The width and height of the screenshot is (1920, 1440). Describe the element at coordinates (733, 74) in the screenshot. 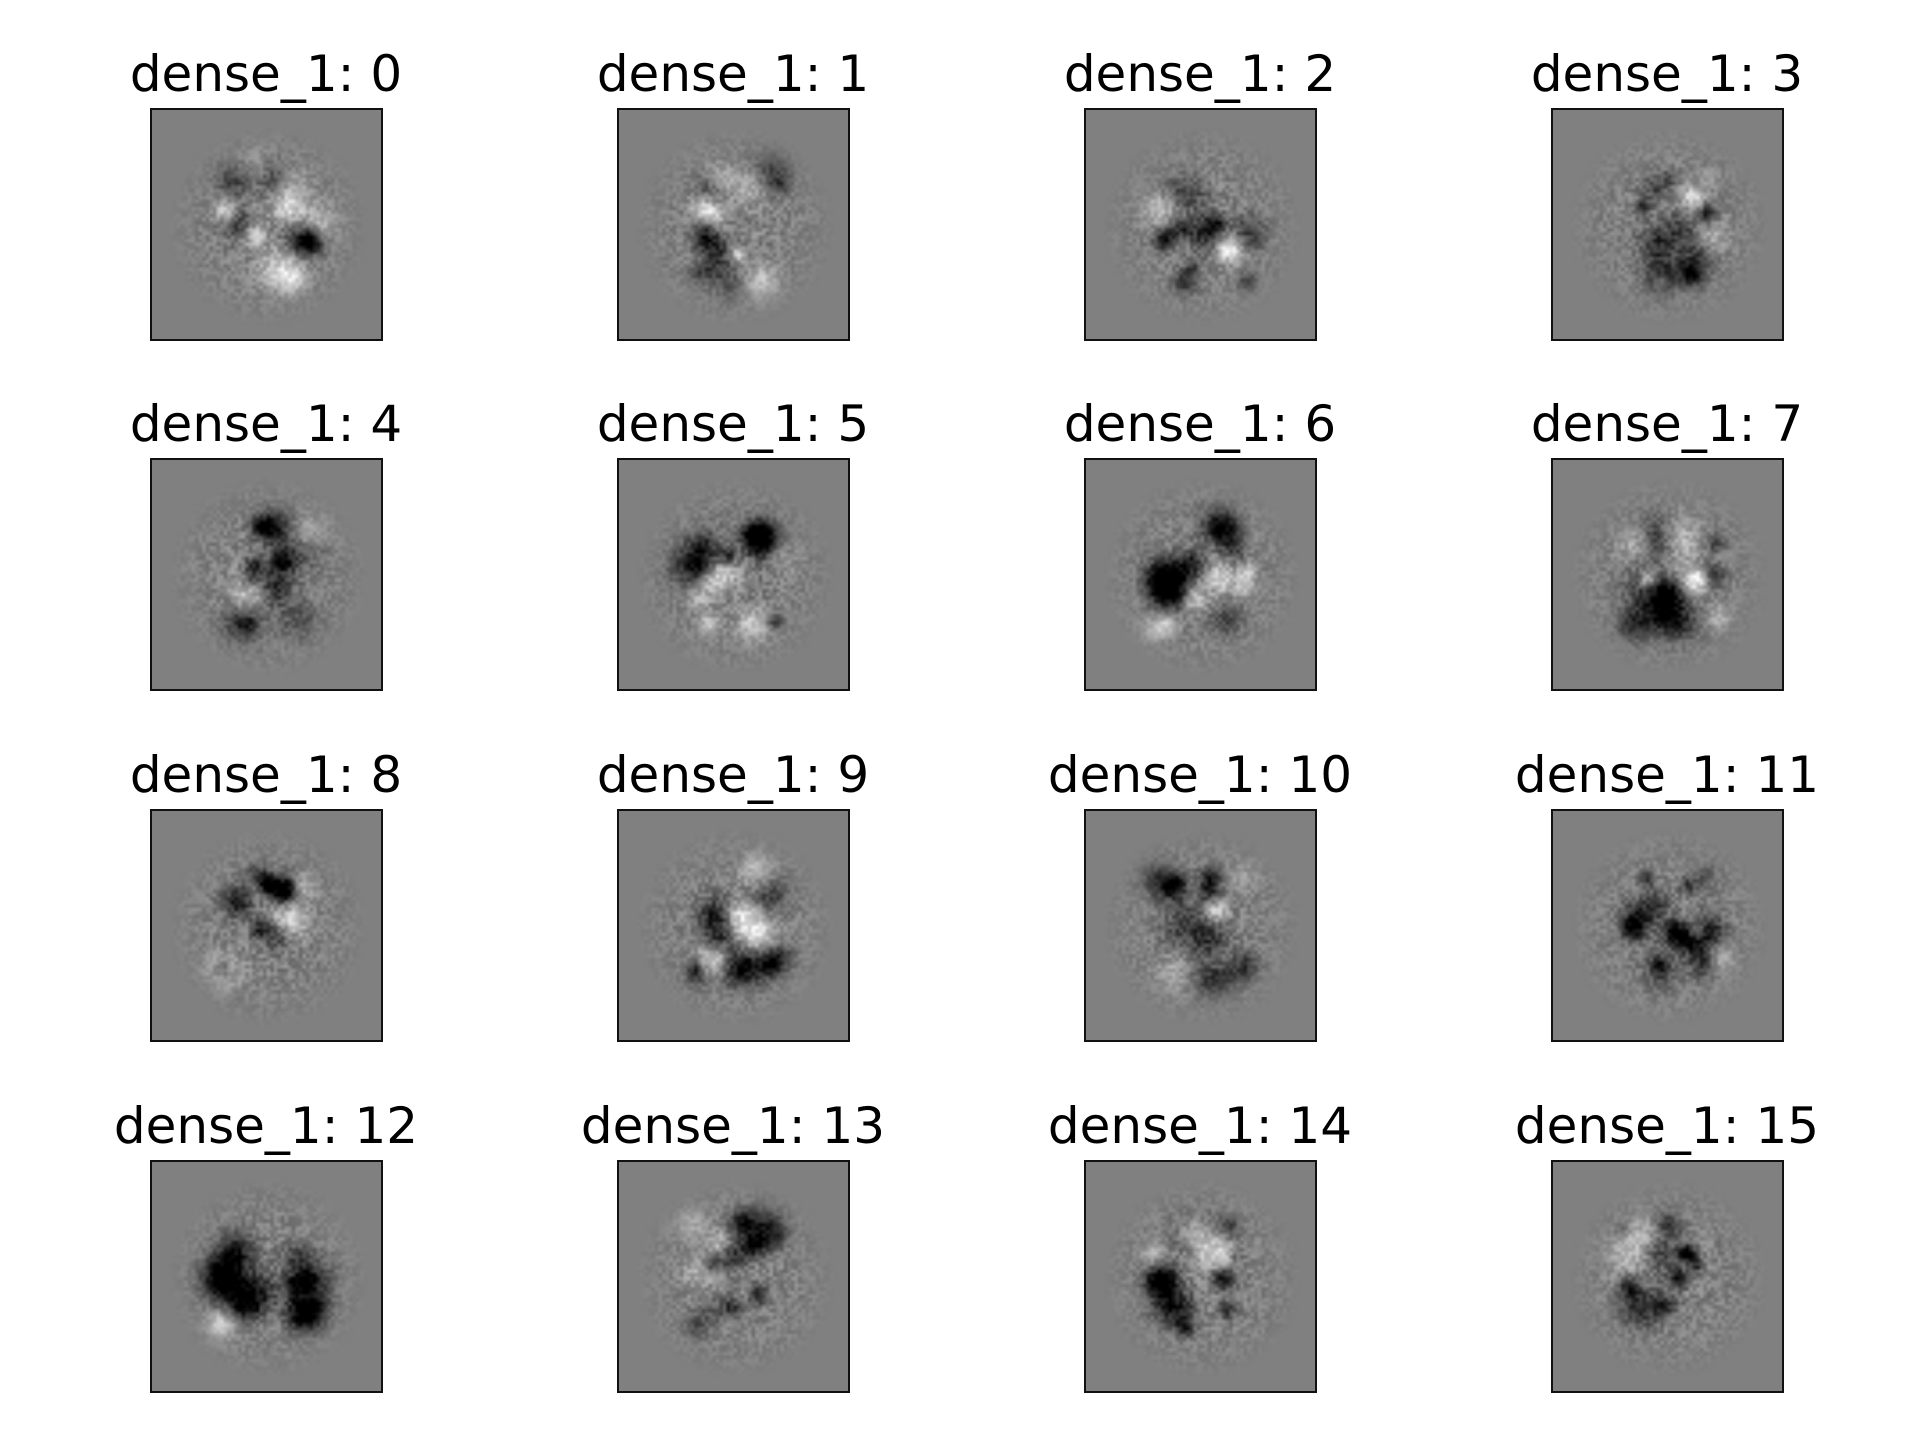

I see `panel-title-1: dense_1: 1` at that location.